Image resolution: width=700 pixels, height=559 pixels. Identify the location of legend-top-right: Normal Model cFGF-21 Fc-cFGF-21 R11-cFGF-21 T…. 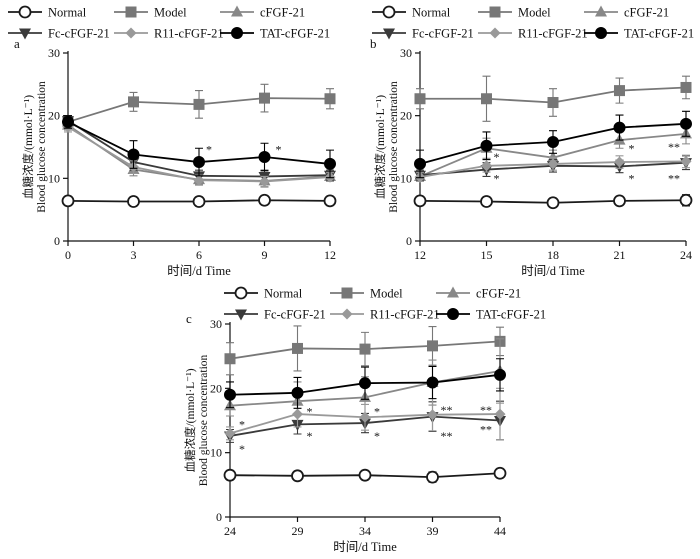
(533, 23).